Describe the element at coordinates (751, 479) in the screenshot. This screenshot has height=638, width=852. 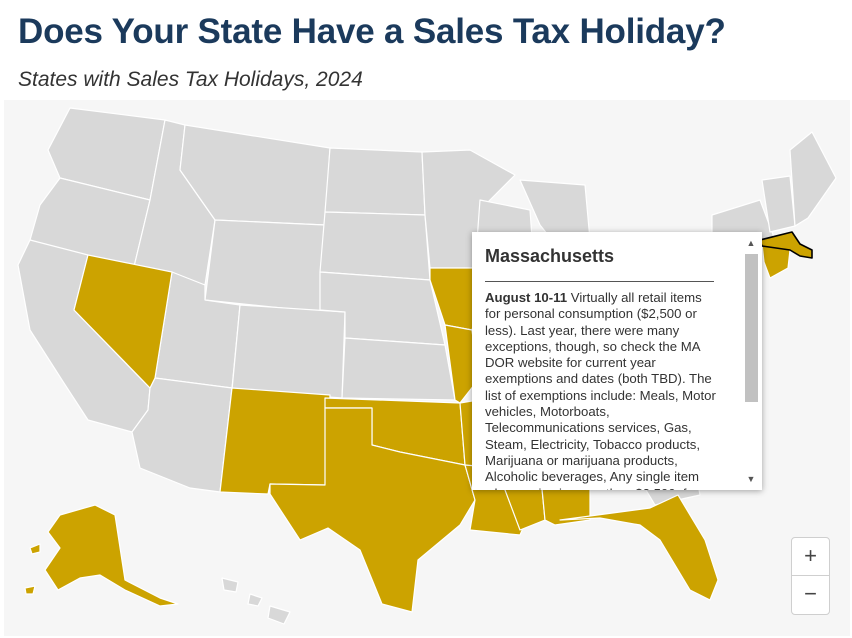
I see `triangle-down-icon: ▼` at that location.